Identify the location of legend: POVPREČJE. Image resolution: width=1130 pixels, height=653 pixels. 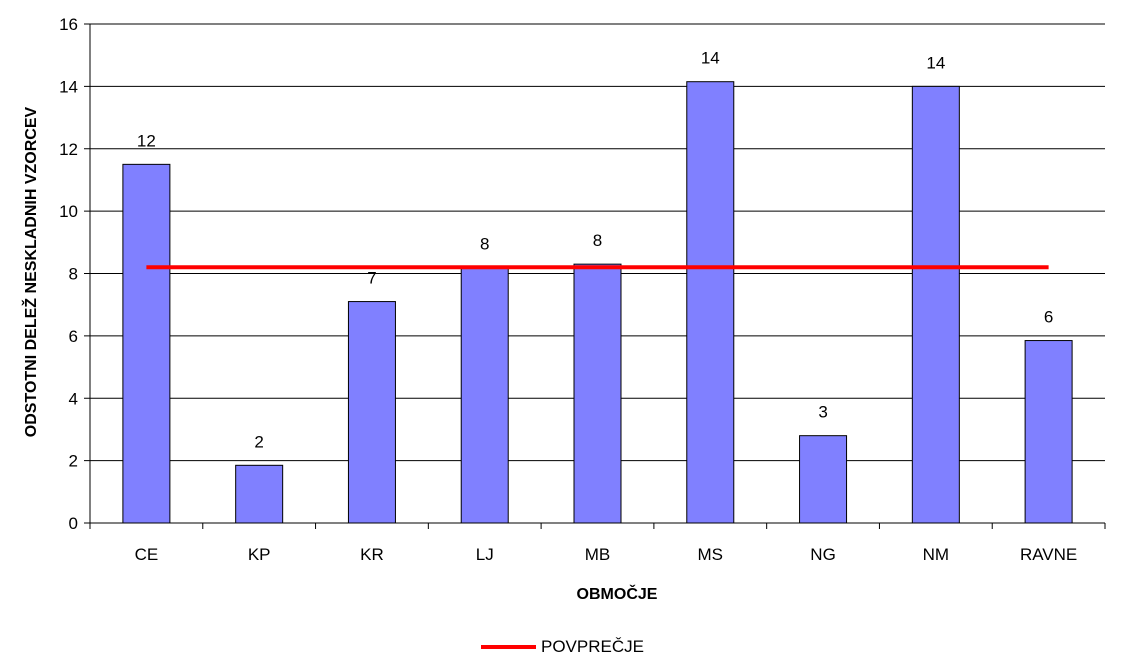
(562, 645).